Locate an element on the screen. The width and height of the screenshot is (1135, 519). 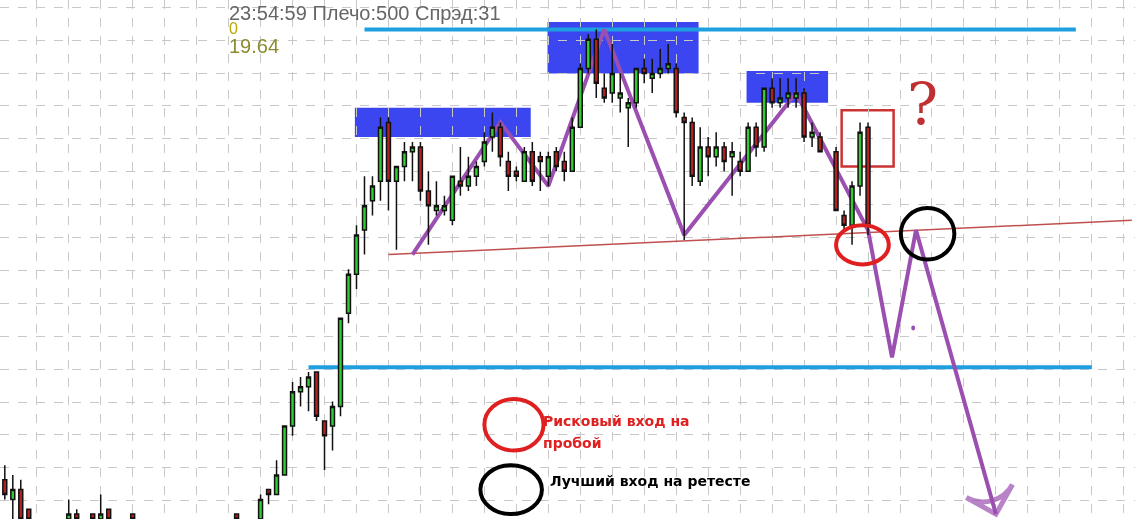
annotation: 0 is located at coordinates (233, 28).